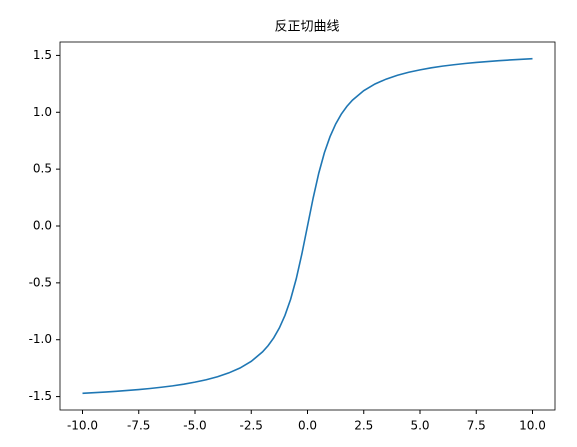 The height and width of the screenshot is (447, 577). What do you see at coordinates (42, 112) in the screenshot?
I see `y-tick-label: 1.0` at bounding box center [42, 112].